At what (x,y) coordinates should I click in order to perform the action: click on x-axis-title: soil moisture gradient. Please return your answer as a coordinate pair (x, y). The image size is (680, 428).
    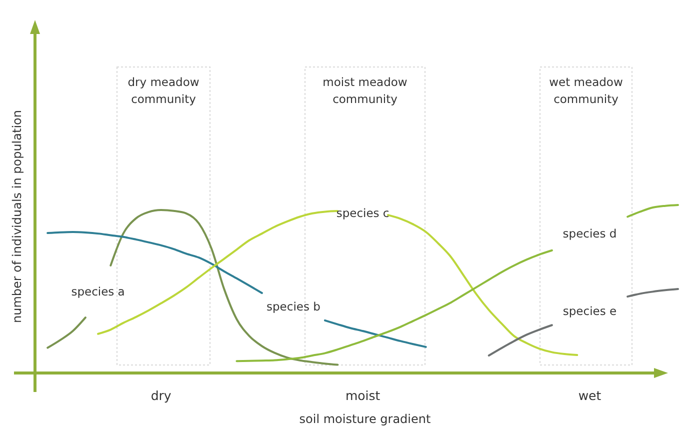
    Looking at the image, I should click on (365, 419).